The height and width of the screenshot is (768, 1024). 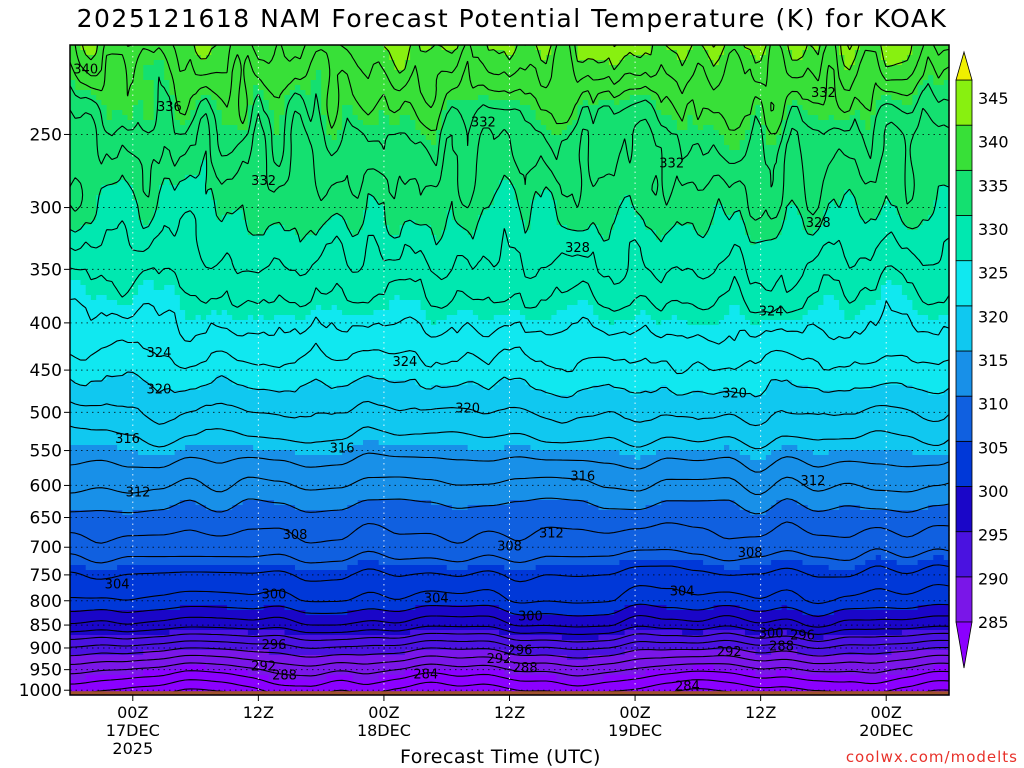 What do you see at coordinates (964, 599) in the screenshot?
I see `colorbar-segment` at bounding box center [964, 599].